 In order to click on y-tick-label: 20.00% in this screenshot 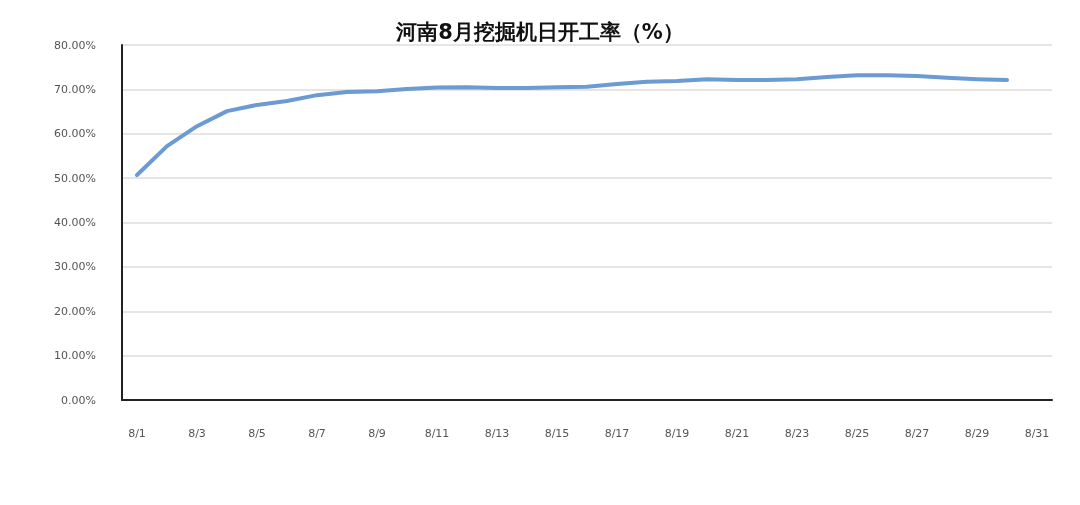, I will do `click(75, 311)`.